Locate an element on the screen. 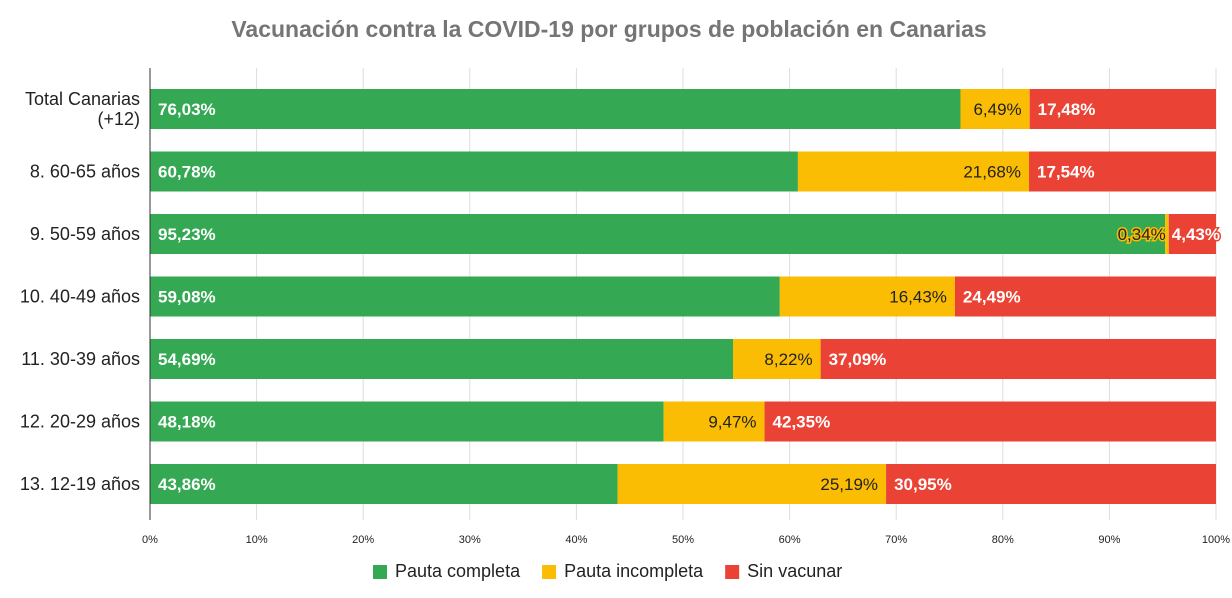  bar-value-label: 4,43% is located at coordinates (1196, 234).